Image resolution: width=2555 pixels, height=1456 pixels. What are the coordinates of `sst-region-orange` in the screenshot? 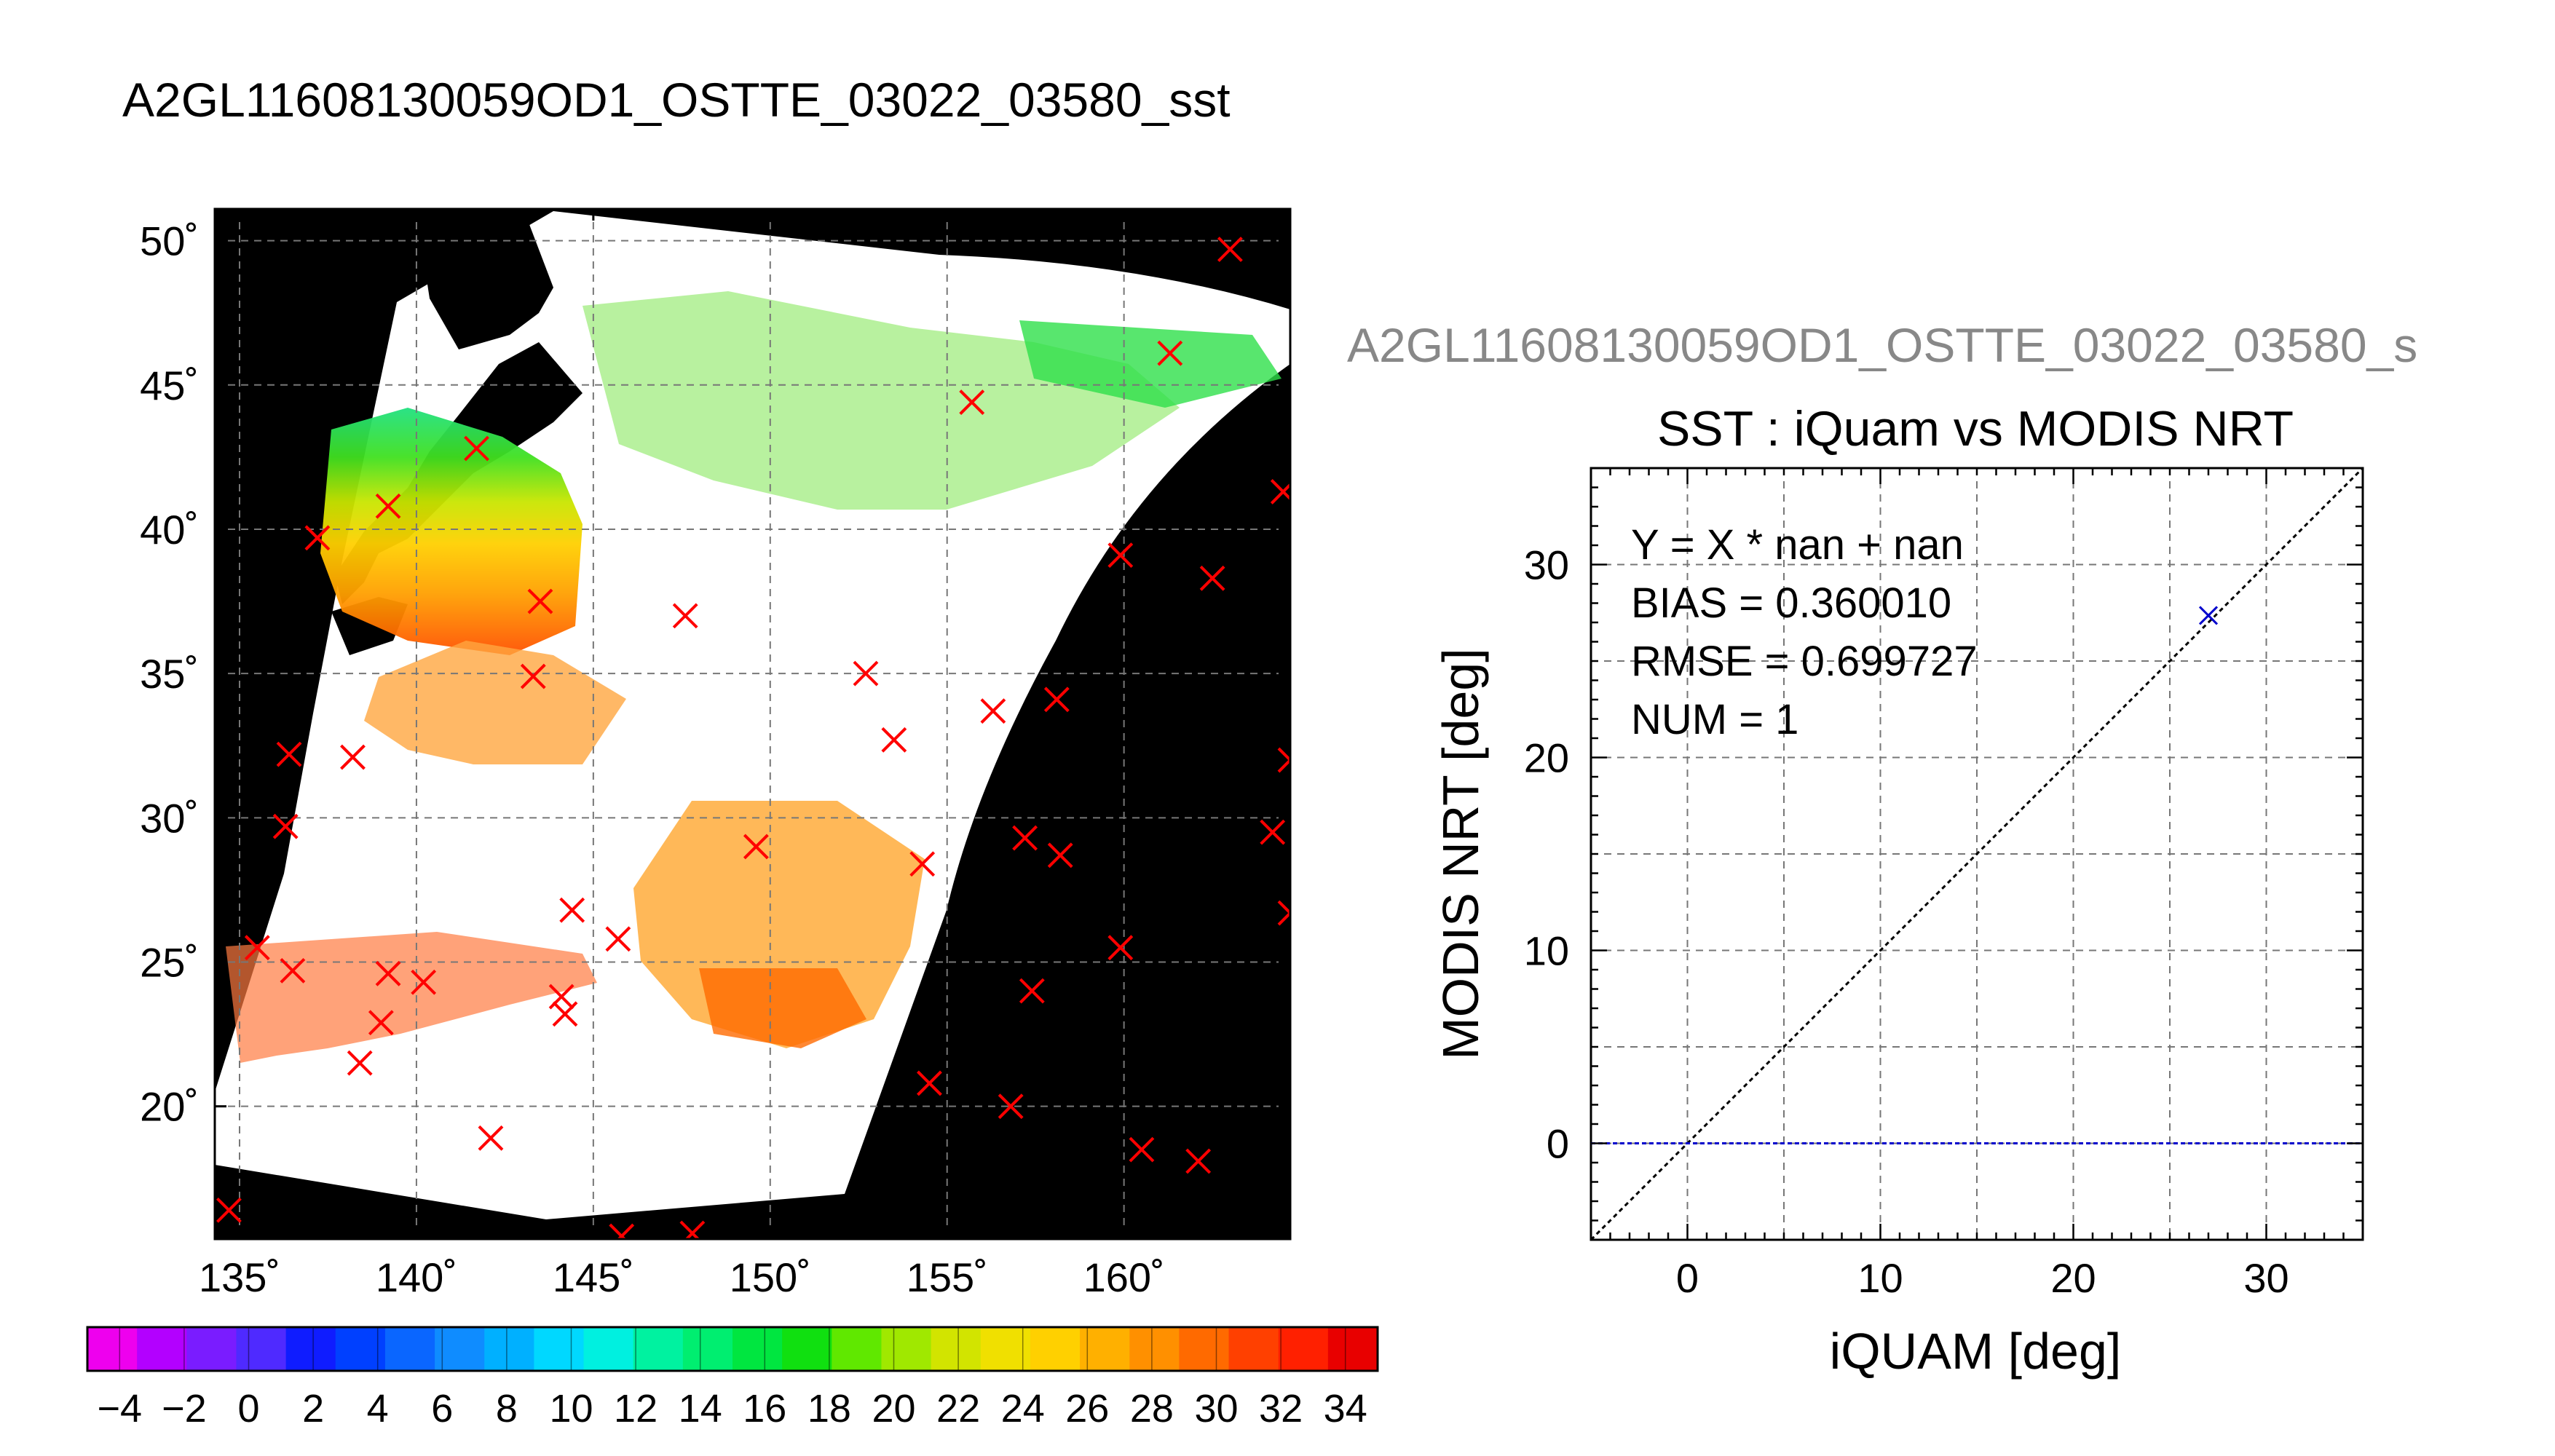 It's located at (495, 702).